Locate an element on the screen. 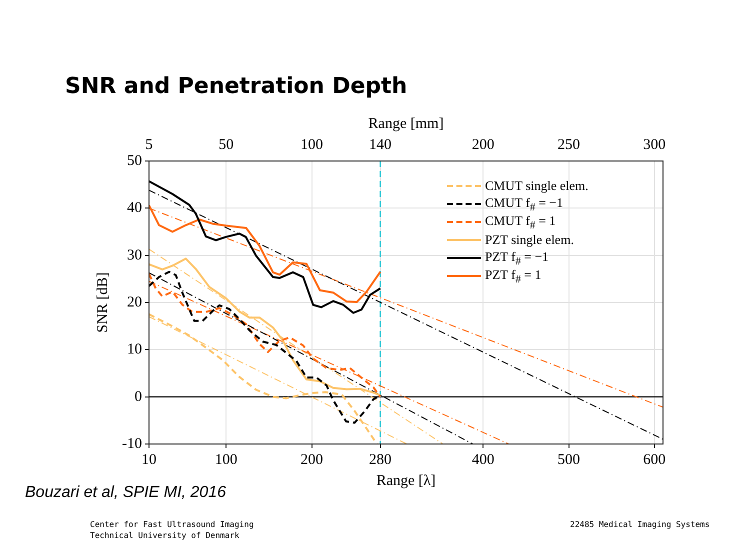 The width and height of the screenshot is (734, 552). x-tick-label: 100 is located at coordinates (226, 460).